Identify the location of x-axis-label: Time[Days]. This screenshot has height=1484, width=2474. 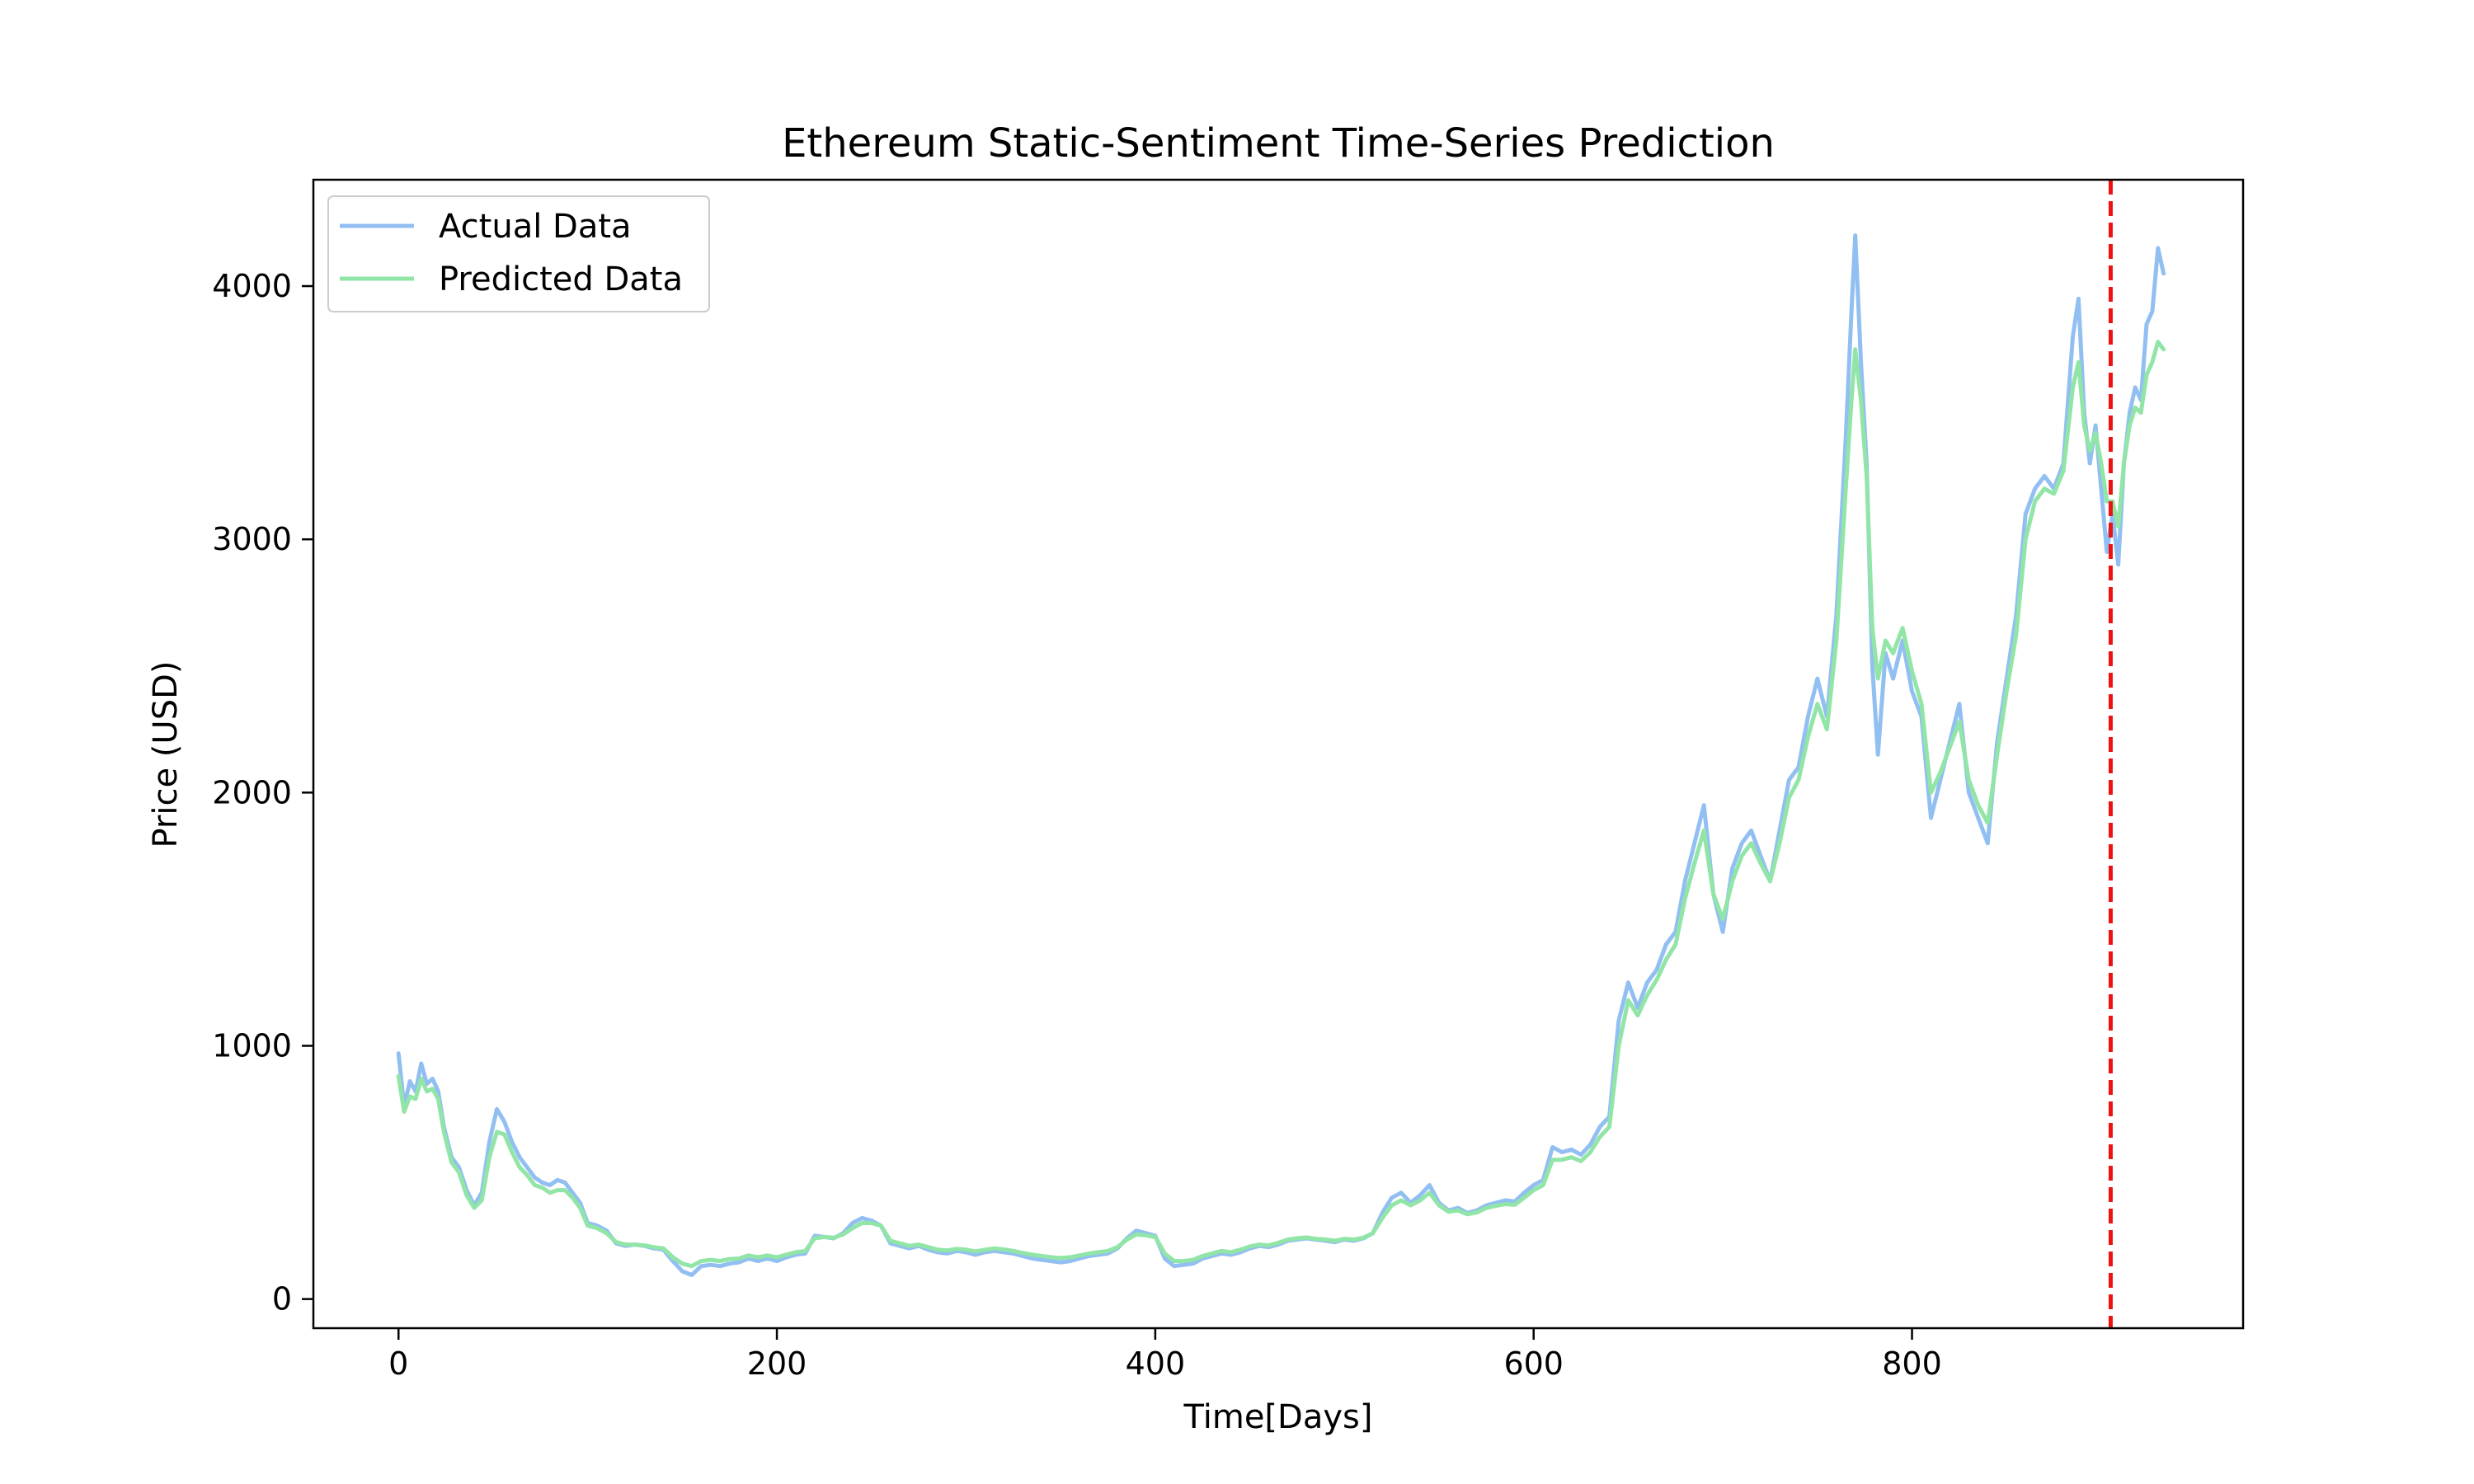
(1278, 1417).